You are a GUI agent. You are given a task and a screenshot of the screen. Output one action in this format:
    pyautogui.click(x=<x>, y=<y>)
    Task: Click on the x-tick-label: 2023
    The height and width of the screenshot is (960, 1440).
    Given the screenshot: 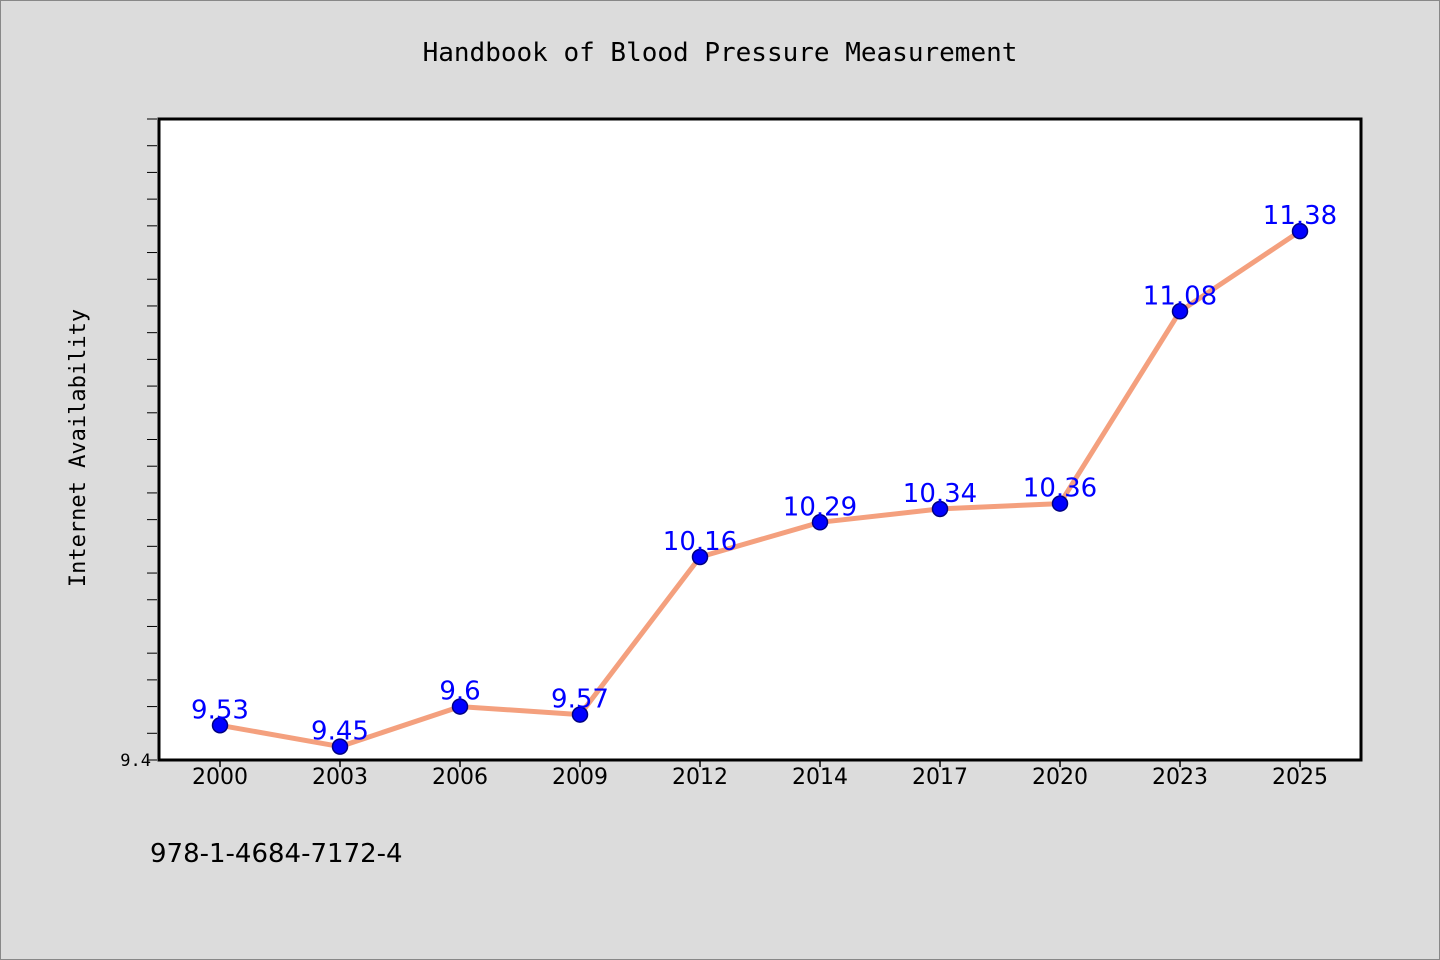 What is the action you would take?
    pyautogui.click(x=1180, y=777)
    